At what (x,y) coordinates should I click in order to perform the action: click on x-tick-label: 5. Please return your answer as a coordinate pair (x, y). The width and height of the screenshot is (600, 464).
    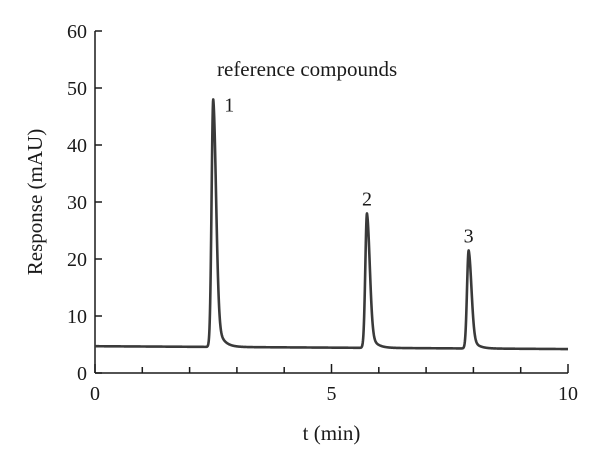
    Looking at the image, I should click on (332, 394).